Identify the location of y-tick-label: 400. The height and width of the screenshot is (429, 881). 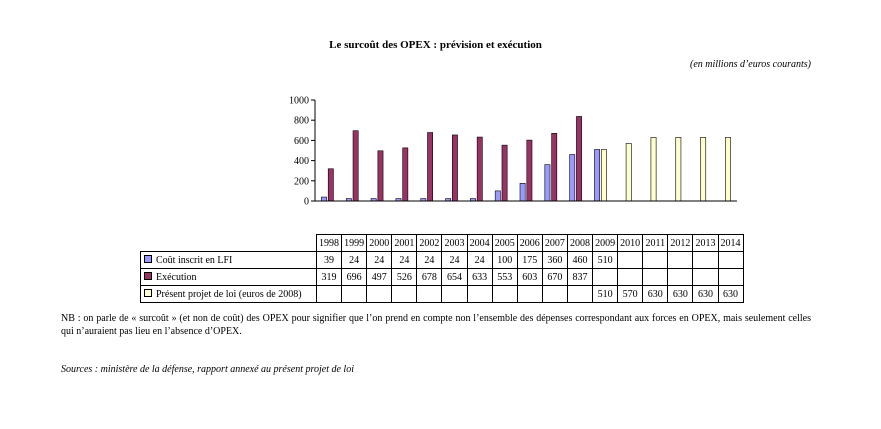
(301, 161).